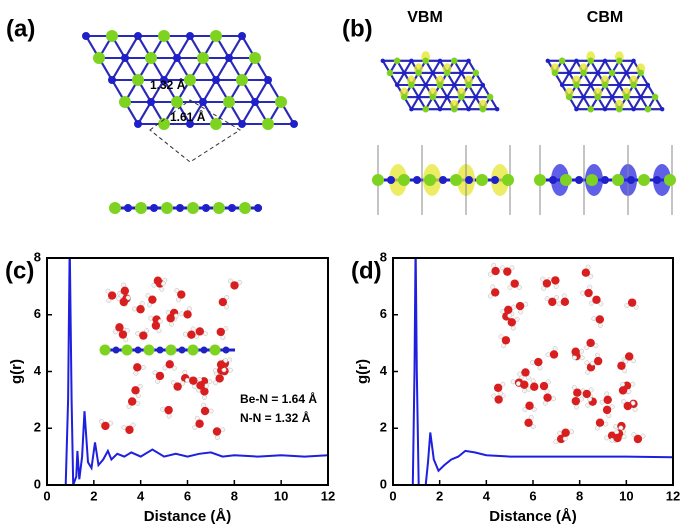 The image size is (685, 529). What do you see at coordinates (500, 180) in the screenshot?
I see `orbital` at bounding box center [500, 180].